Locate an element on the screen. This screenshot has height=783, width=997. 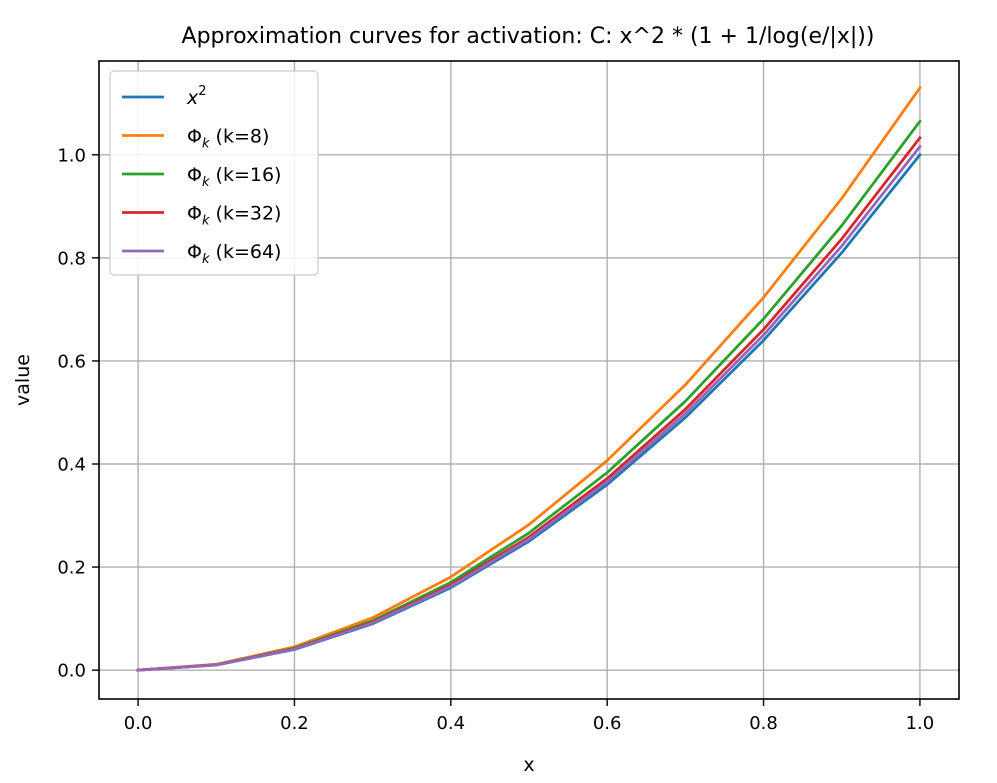
x-tick-label: 0.8 is located at coordinates (763, 723).